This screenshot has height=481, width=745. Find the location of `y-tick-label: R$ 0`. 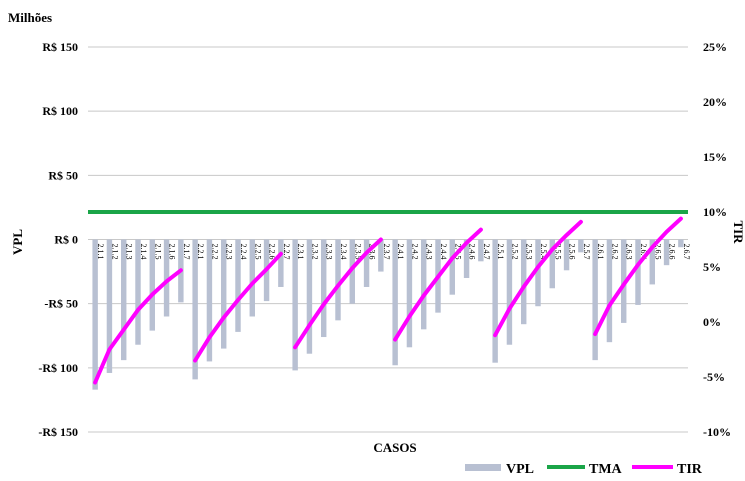

y-tick-label: R$ 0 is located at coordinates (66, 240).